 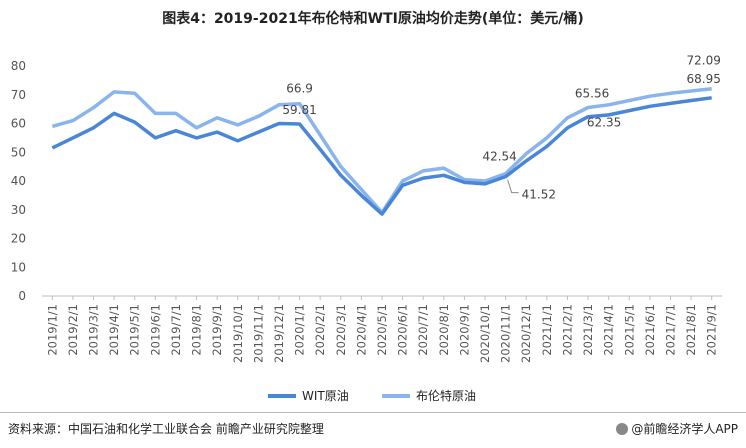 What do you see at coordinates (341, 330) in the screenshot?
I see `x-tick-label: 2020/3/1` at bounding box center [341, 330].